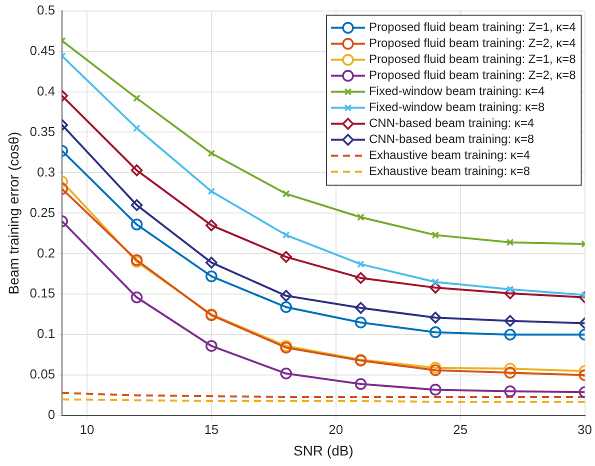 The height and width of the screenshot is (466, 595). Describe the element at coordinates (472, 59) in the screenshot. I see `legend-label: Proposed fluid beam training: Z=1, κ=8` at that location.